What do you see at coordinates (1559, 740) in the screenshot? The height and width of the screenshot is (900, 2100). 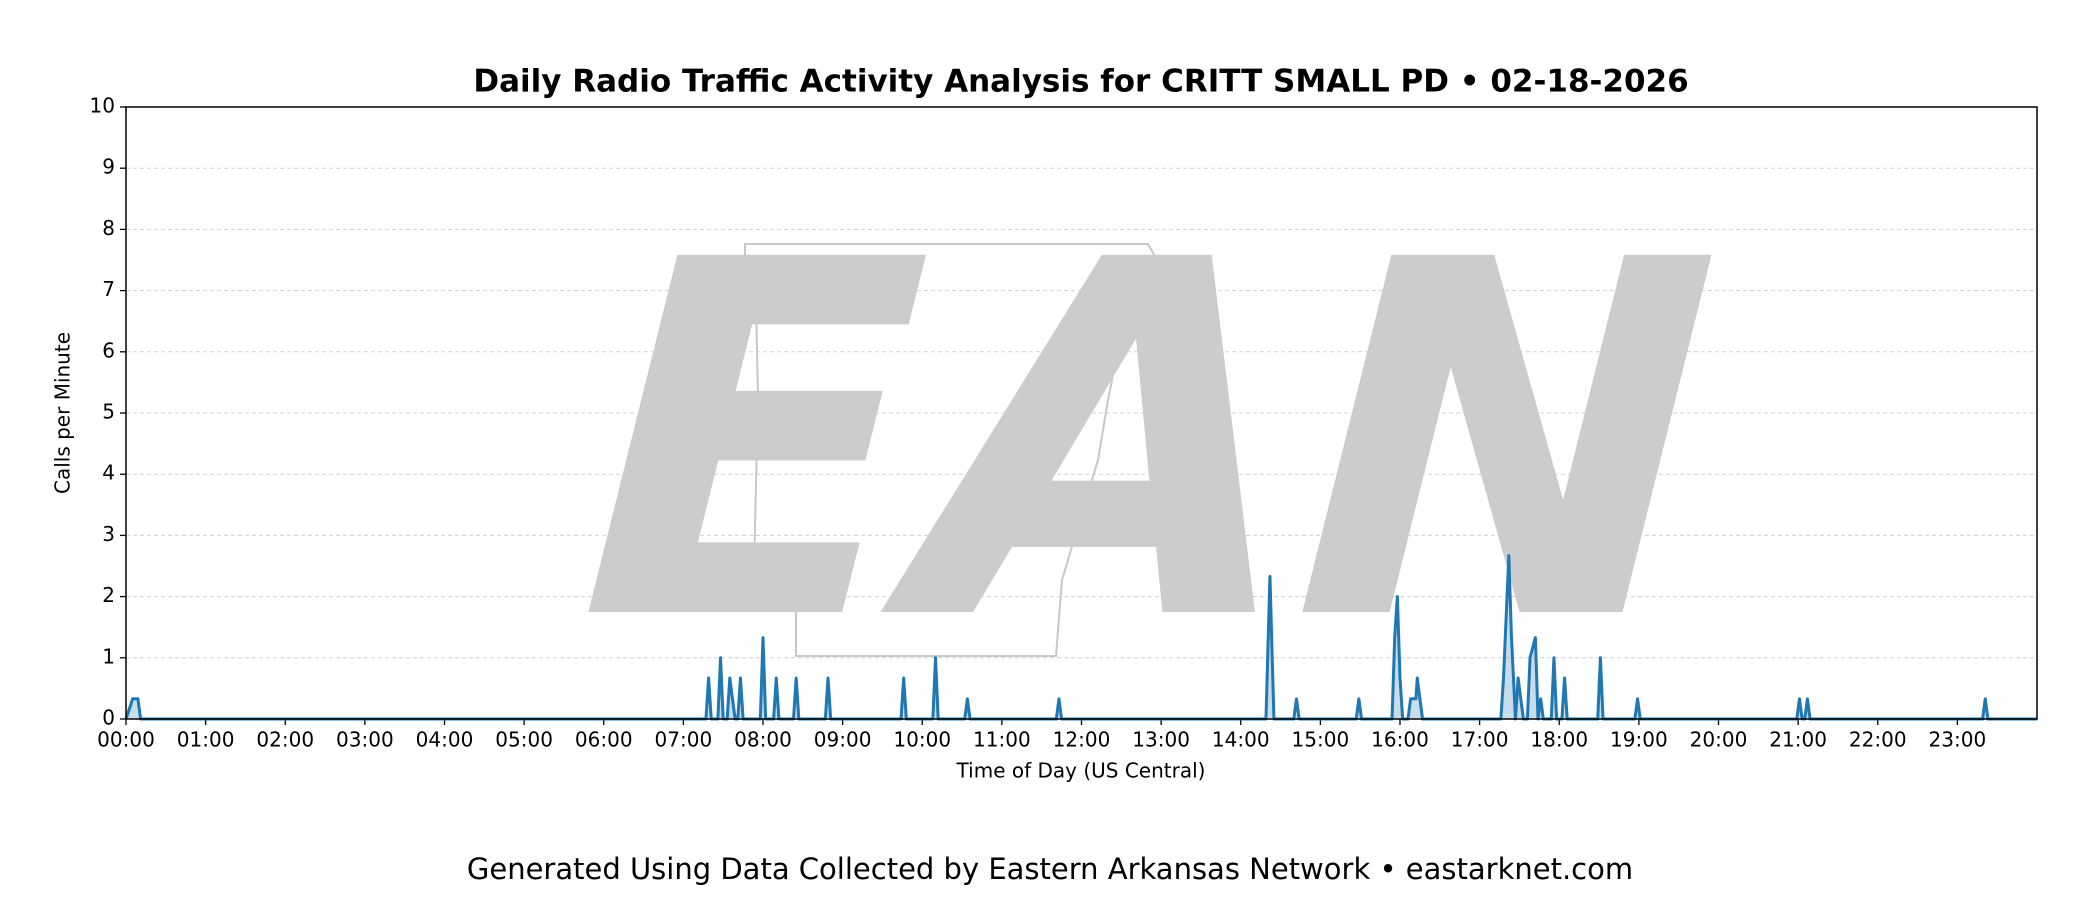 I see `x-tick-label: 18:00` at bounding box center [1559, 740].